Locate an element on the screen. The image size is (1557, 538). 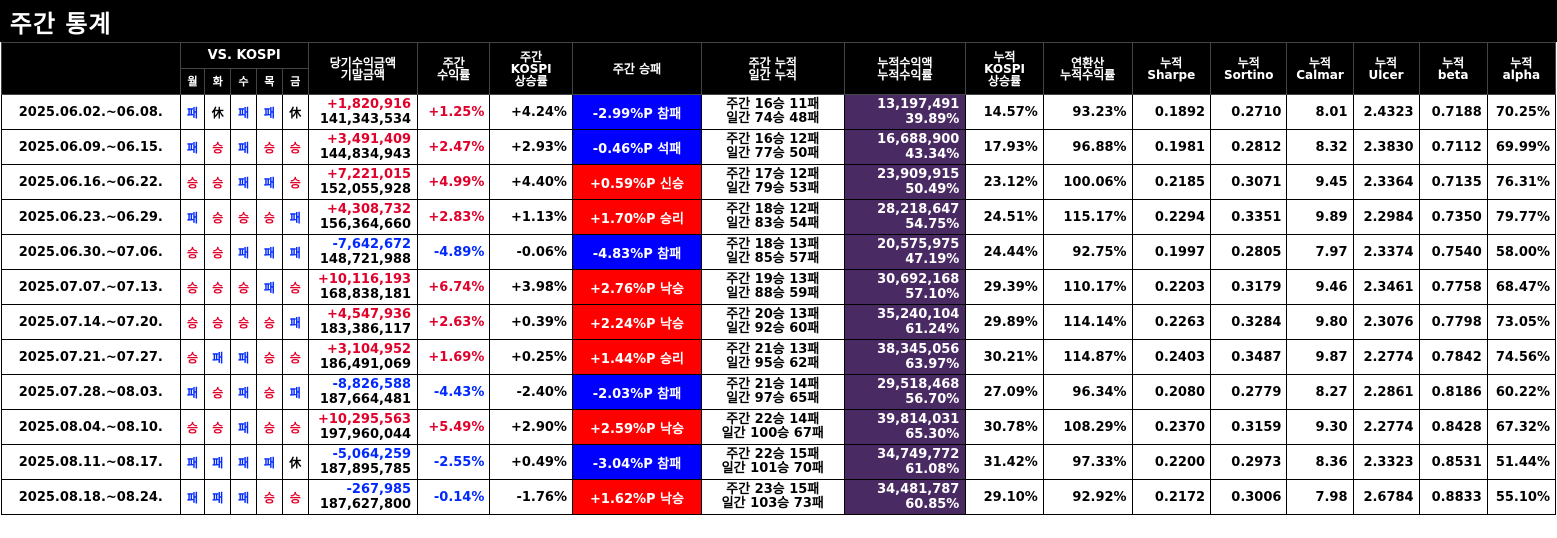
sortino-cell: 0.3351 is located at coordinates (1249, 217).